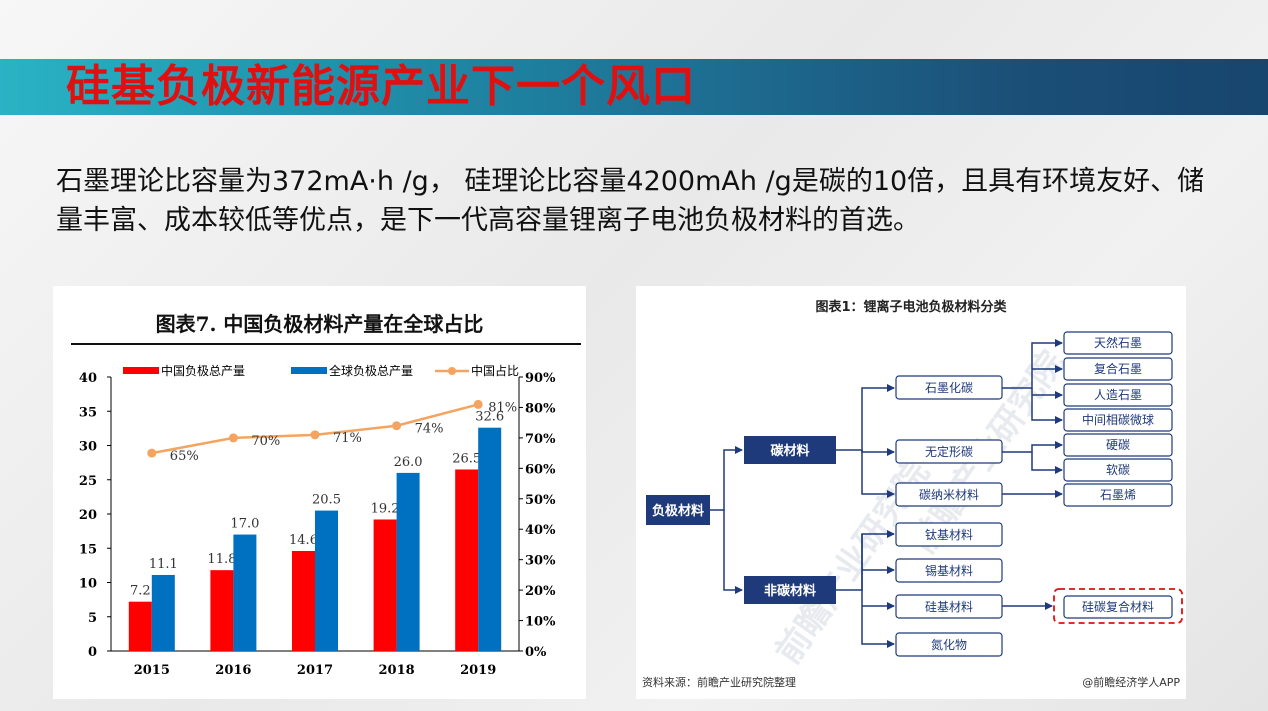 This screenshot has height=711, width=1268. I want to click on y2-tick-label: 20%, so click(540, 591).